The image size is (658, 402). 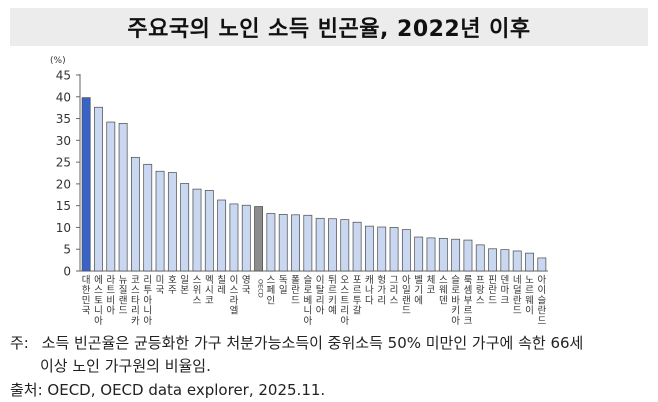 I want to click on x-tick-label: OECD, so click(x=261, y=288).